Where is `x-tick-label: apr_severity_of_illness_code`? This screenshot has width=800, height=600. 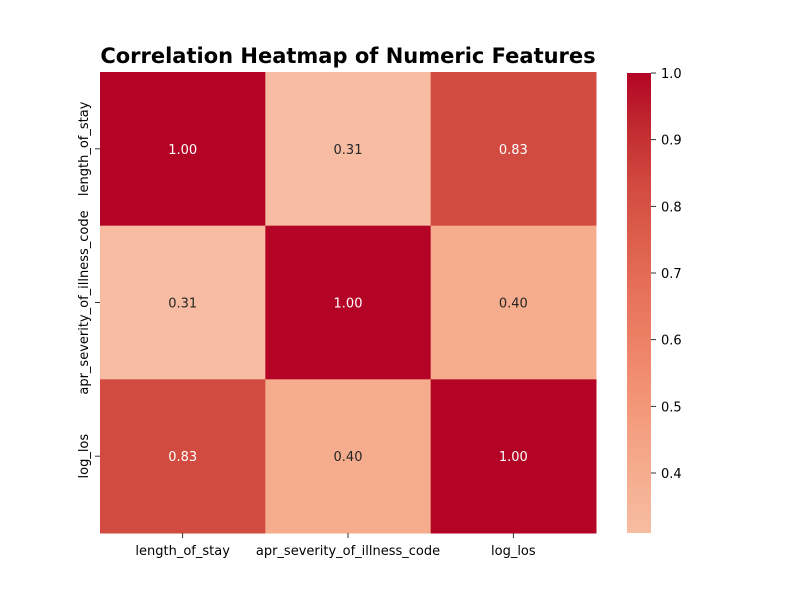 x-tick-label: apr_severity_of_illness_code is located at coordinates (348, 551).